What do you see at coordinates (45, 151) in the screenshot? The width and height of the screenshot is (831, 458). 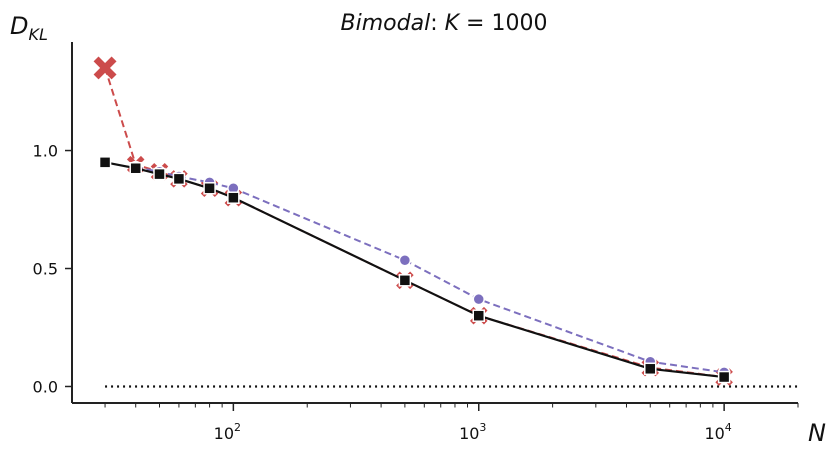 I see `y-tick-label: 1.0` at bounding box center [45, 151].